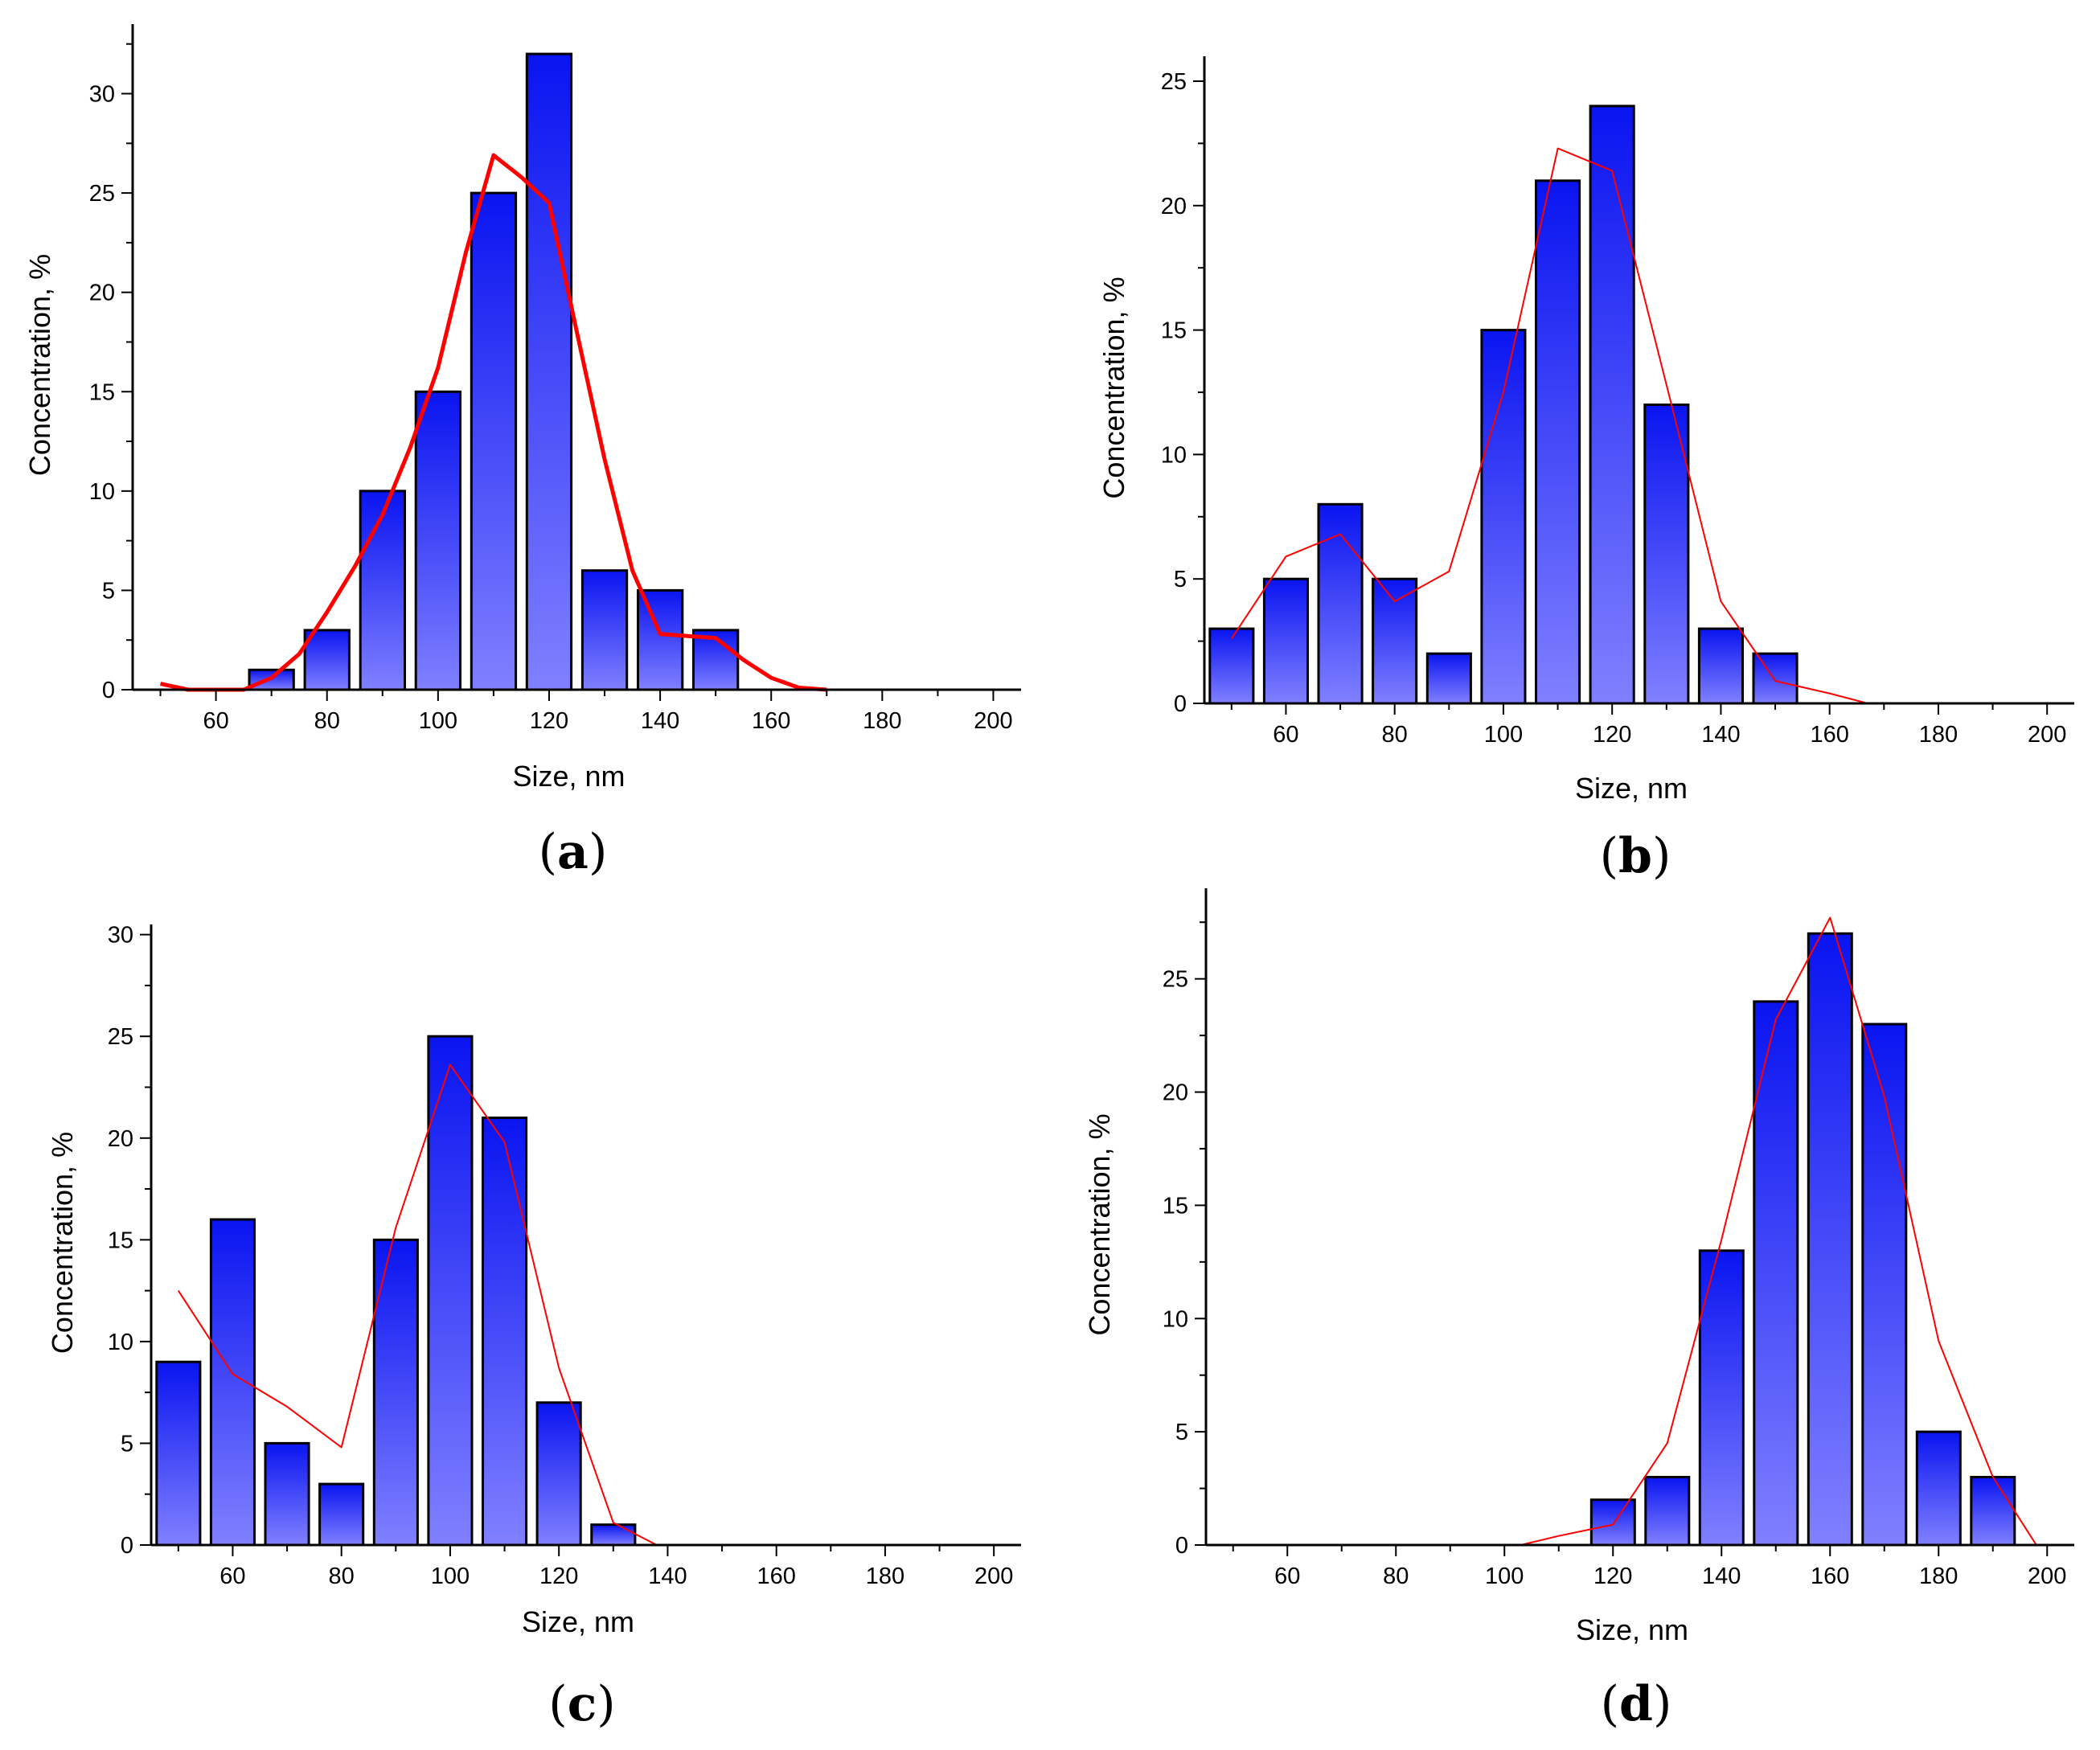 This screenshot has height=1750, width=2100. I want to click on y-tick-label-c-30: 30, so click(121, 936).